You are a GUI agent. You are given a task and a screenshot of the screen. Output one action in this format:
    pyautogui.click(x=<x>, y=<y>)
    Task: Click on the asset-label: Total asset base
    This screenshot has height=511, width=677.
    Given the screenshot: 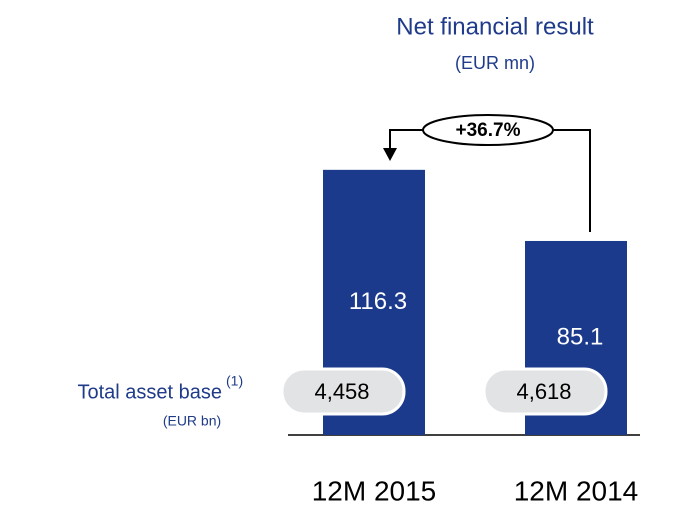 What is the action you would take?
    pyautogui.click(x=149, y=392)
    